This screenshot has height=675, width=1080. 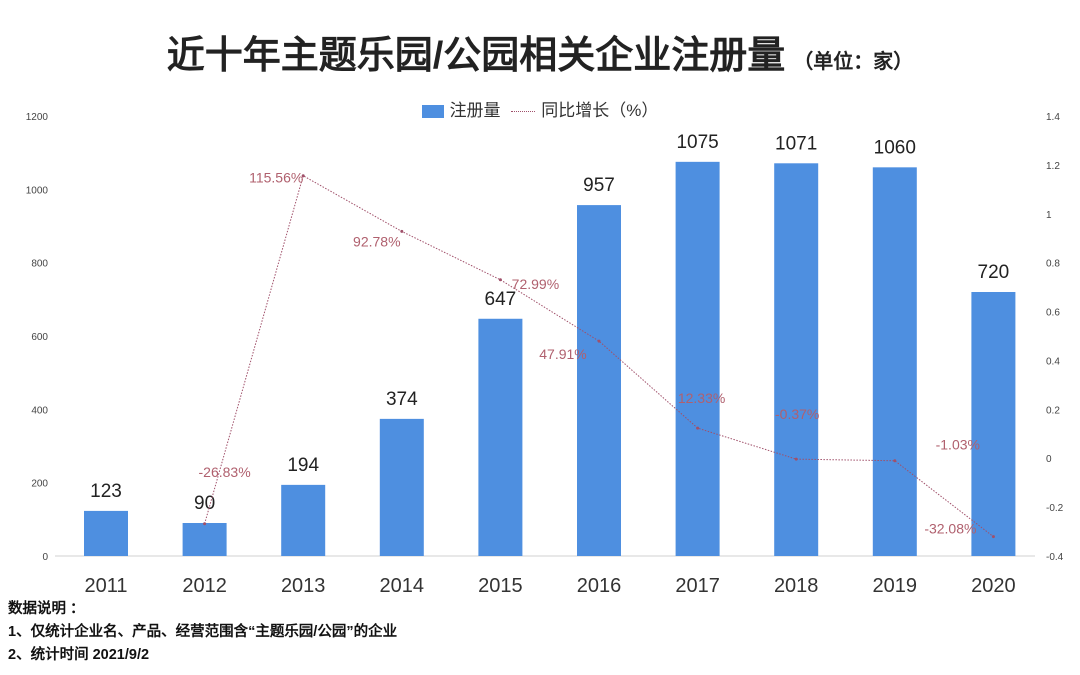 What do you see at coordinates (39, 410) in the screenshot?
I see `left-axis-tick: 400` at bounding box center [39, 410].